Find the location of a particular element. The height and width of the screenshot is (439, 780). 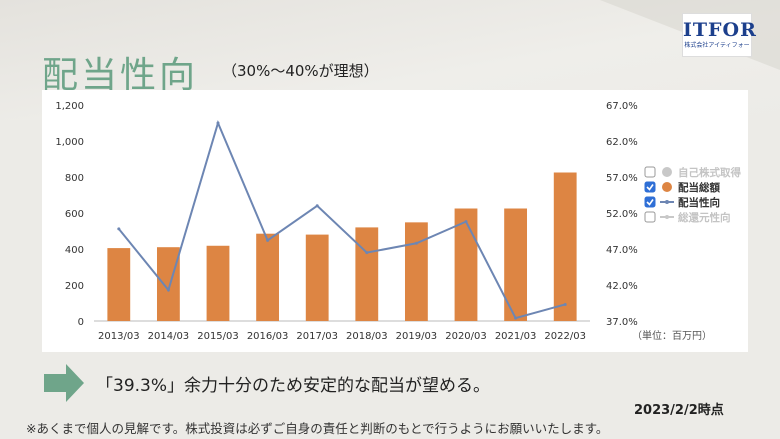

x-axis-tick-label: 2018/03 is located at coordinates (367, 336).